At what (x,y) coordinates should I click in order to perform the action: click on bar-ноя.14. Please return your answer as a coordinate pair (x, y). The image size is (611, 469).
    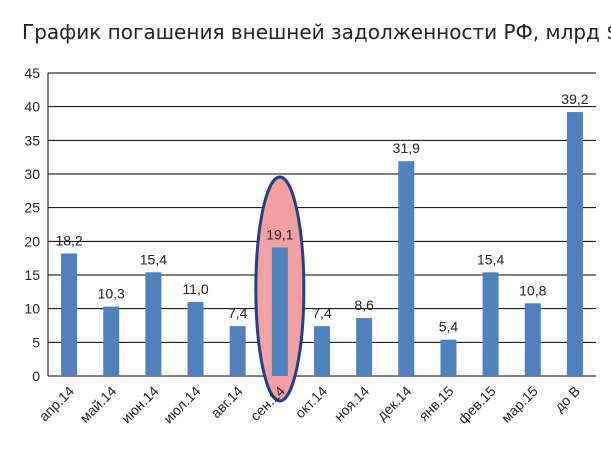
    Looking at the image, I should click on (364, 347).